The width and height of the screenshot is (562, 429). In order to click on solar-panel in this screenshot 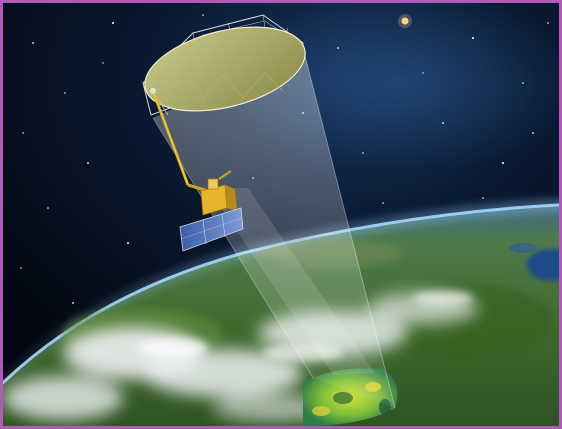, I will do `click(211, 229)`.